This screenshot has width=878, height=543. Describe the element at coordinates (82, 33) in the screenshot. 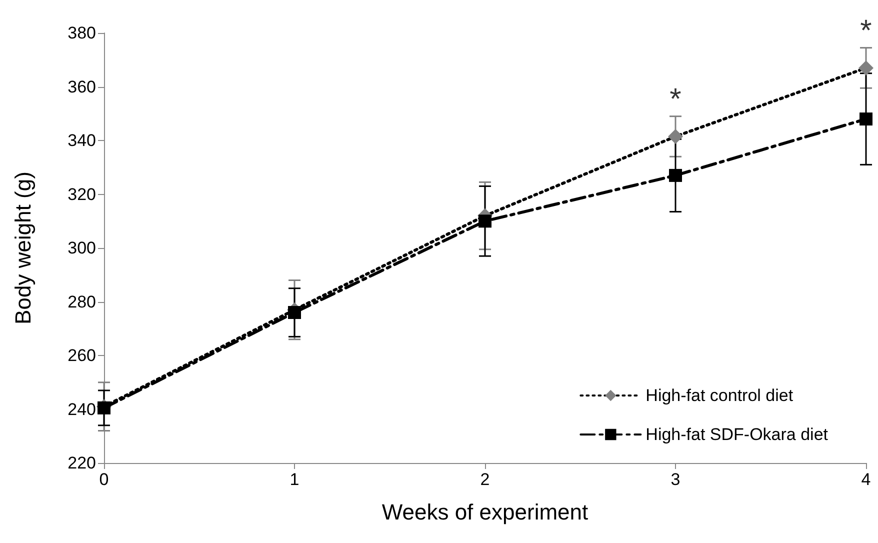

I see `y-tick-label: 380` at that location.